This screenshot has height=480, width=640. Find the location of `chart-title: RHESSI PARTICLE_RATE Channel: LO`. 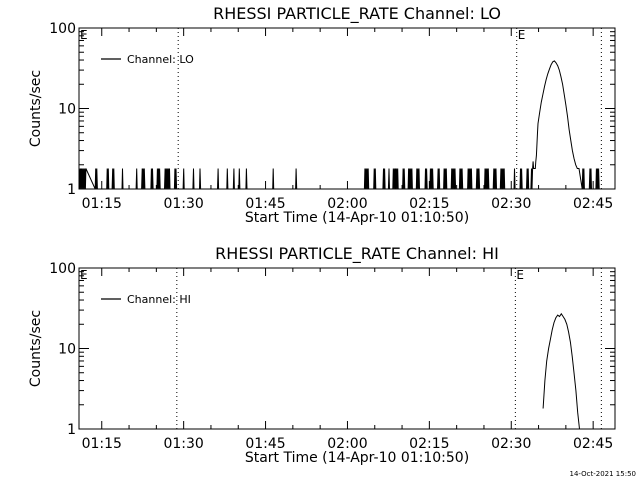

chart-title: RHESSI PARTICLE_RATE Channel: LO is located at coordinates (357, 14).